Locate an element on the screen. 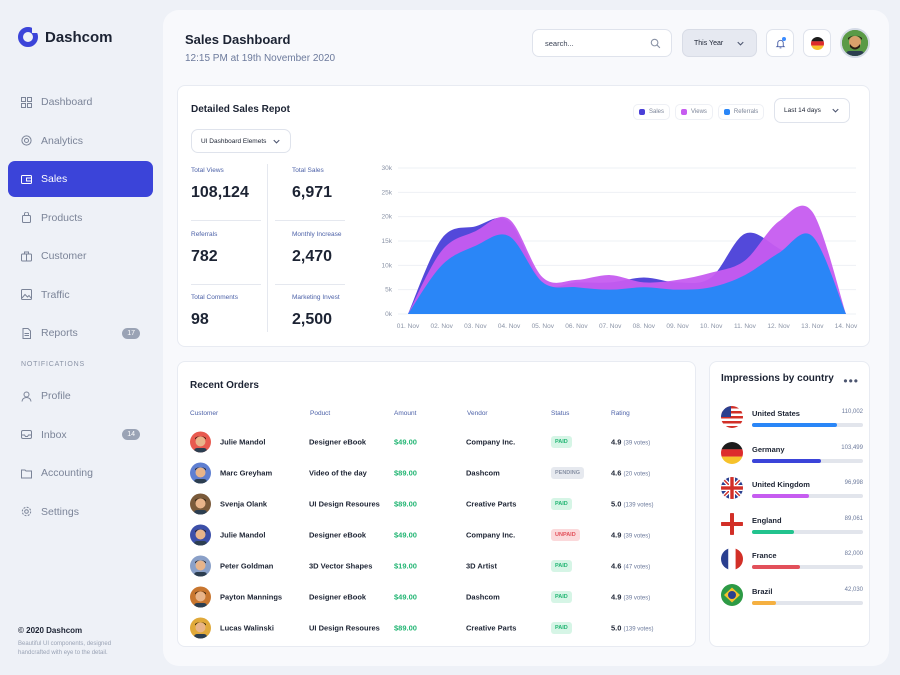 The height and width of the screenshot is (675, 900). customer-name: Marc Greyham is located at coordinates (246, 472).